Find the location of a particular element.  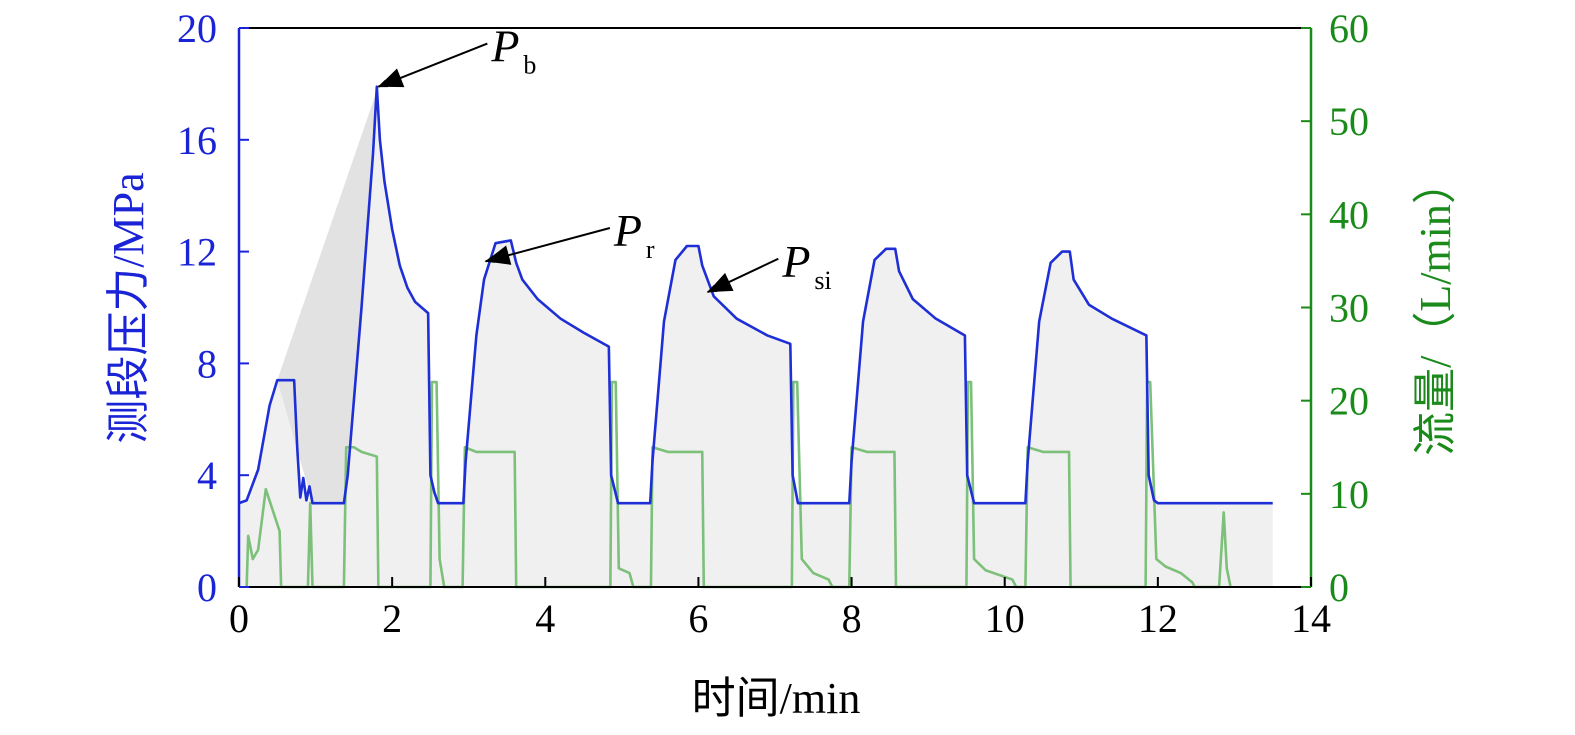

x-axis-title: 时间/min is located at coordinates (776, 698).